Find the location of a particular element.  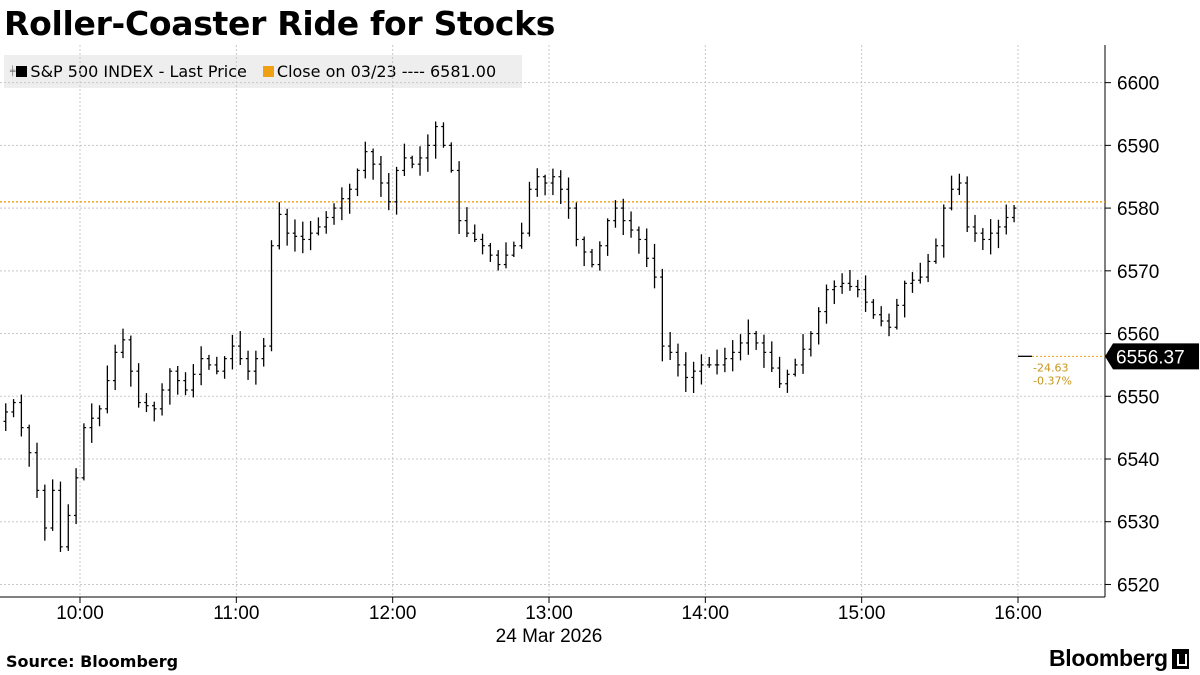

y-tick-label: 6580 is located at coordinates (1138, 209).